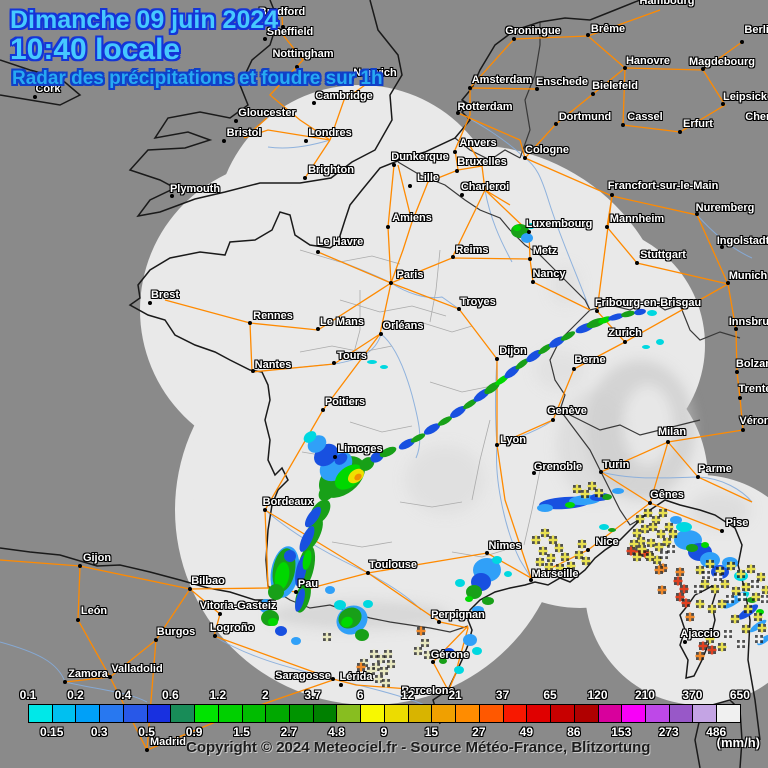  Describe the element at coordinates (289, 732) in the screenshot. I see `legend-bottom-label: 2.7` at that location.